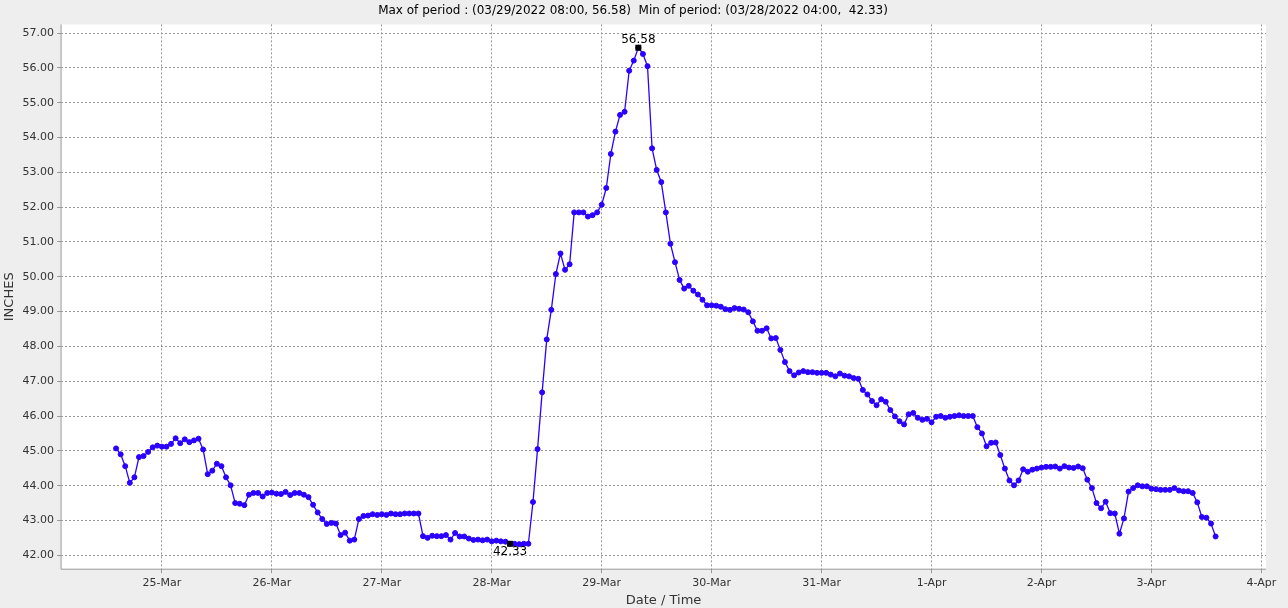 The height and width of the screenshot is (608, 1288). Describe the element at coordinates (38, 381) in the screenshot. I see `y-tick-label: 47.00` at that location.